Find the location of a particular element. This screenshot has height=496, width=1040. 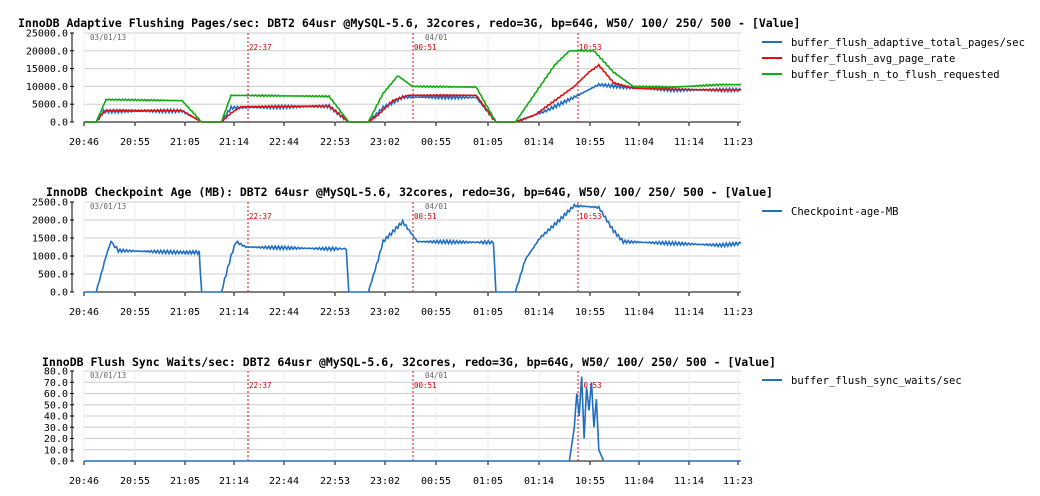

y-tick-label: 2500.0 is located at coordinates (50, 203).